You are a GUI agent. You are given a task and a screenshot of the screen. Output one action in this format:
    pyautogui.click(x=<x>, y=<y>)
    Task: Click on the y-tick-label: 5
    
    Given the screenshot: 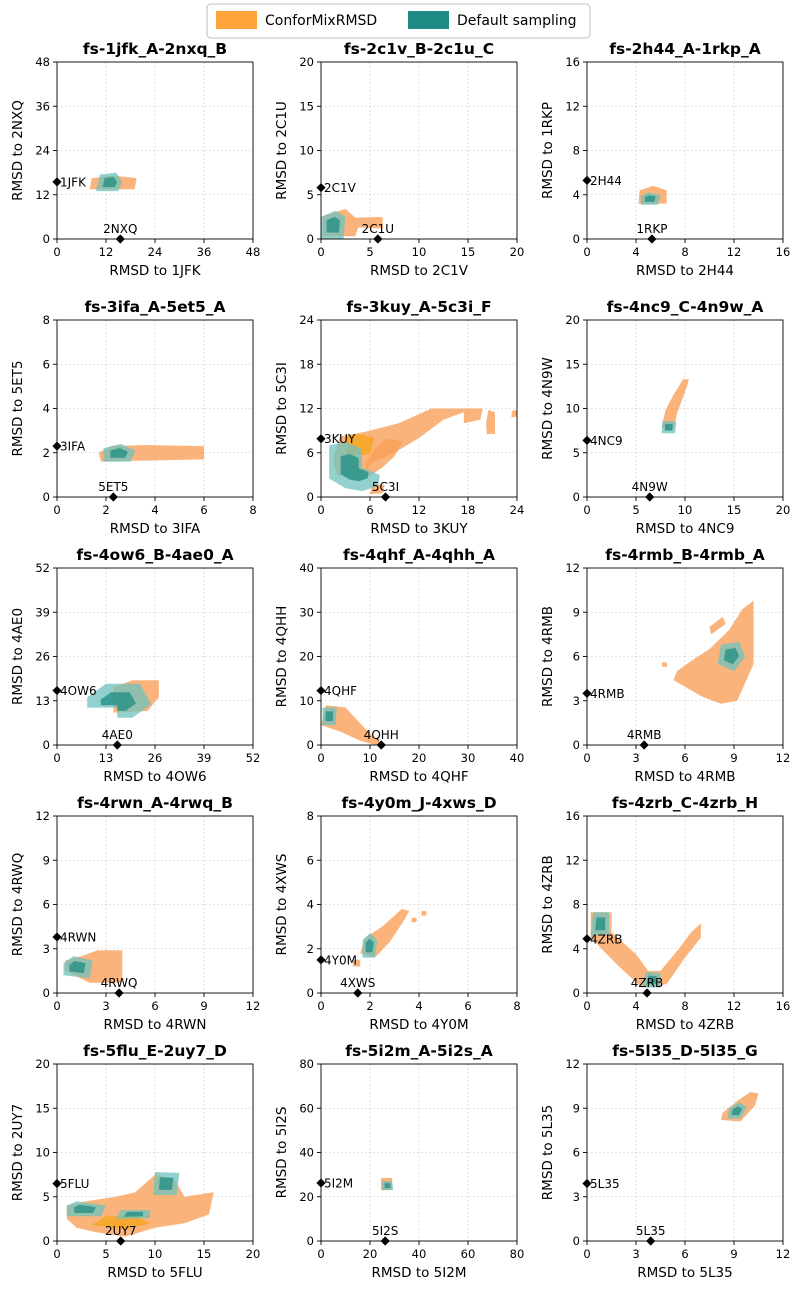 What is the action you would take?
    pyautogui.click(x=576, y=453)
    